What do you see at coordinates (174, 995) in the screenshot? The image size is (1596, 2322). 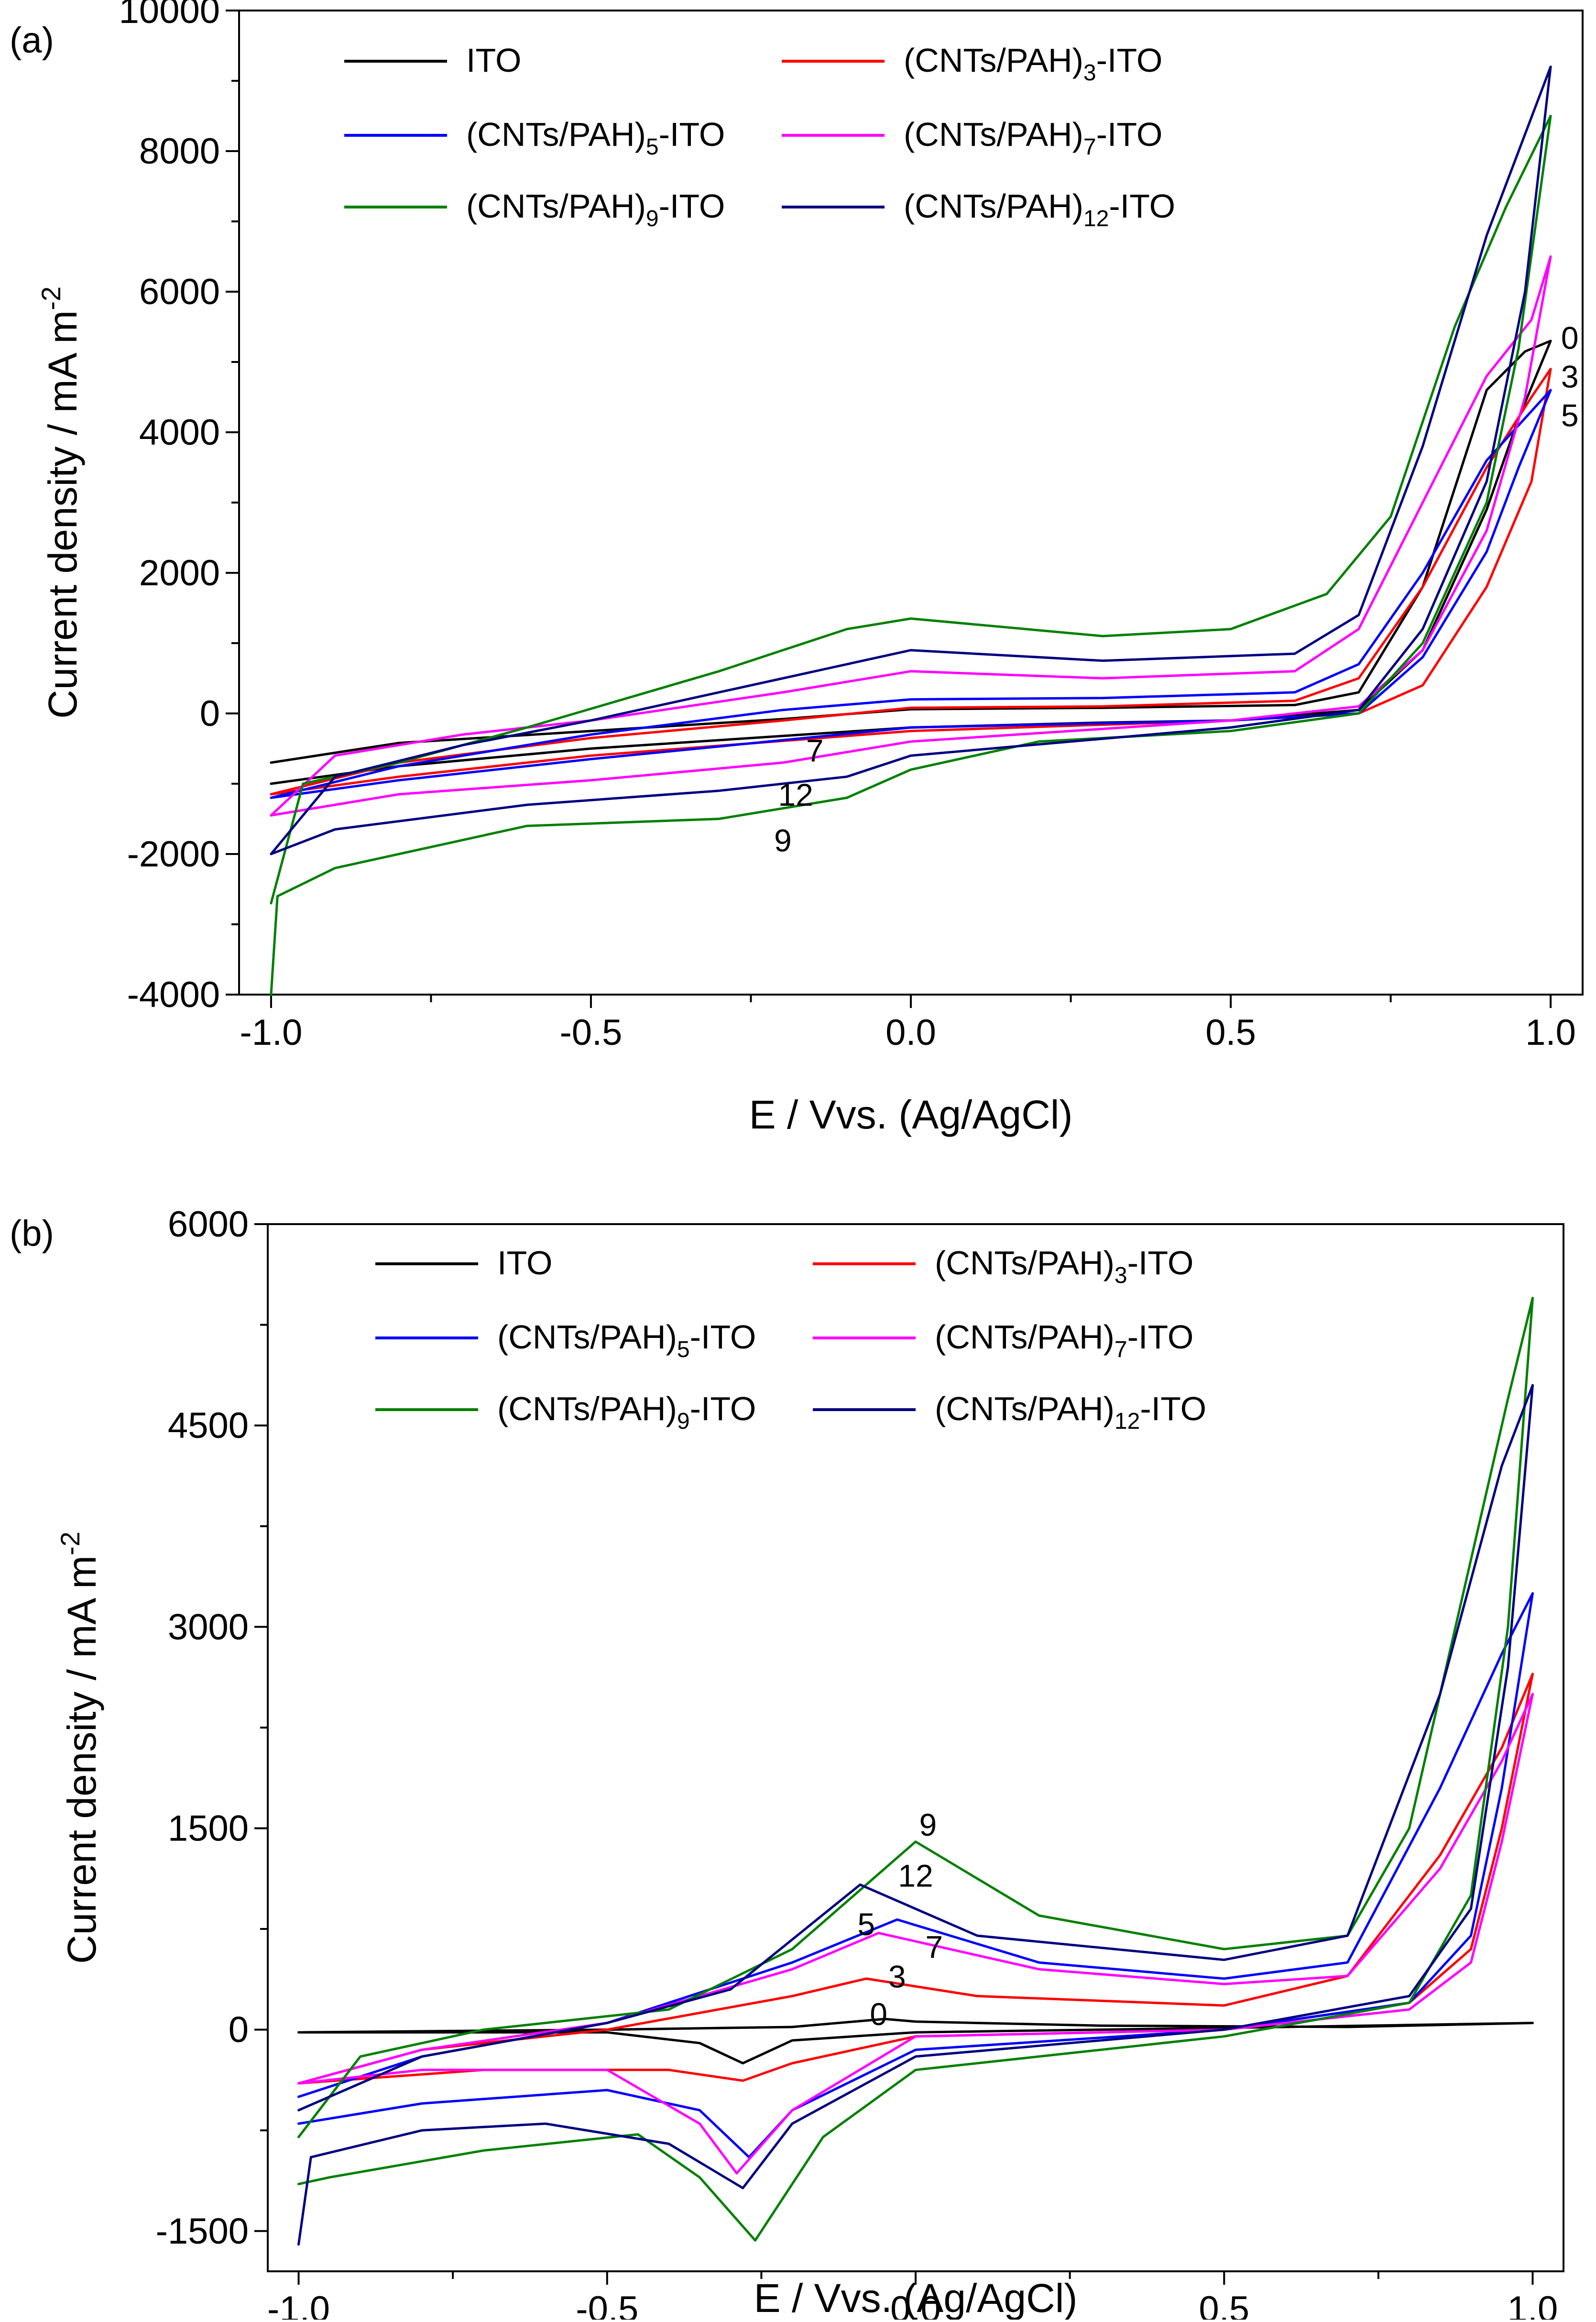 I see `y-tick-label: -4000` at bounding box center [174, 995].